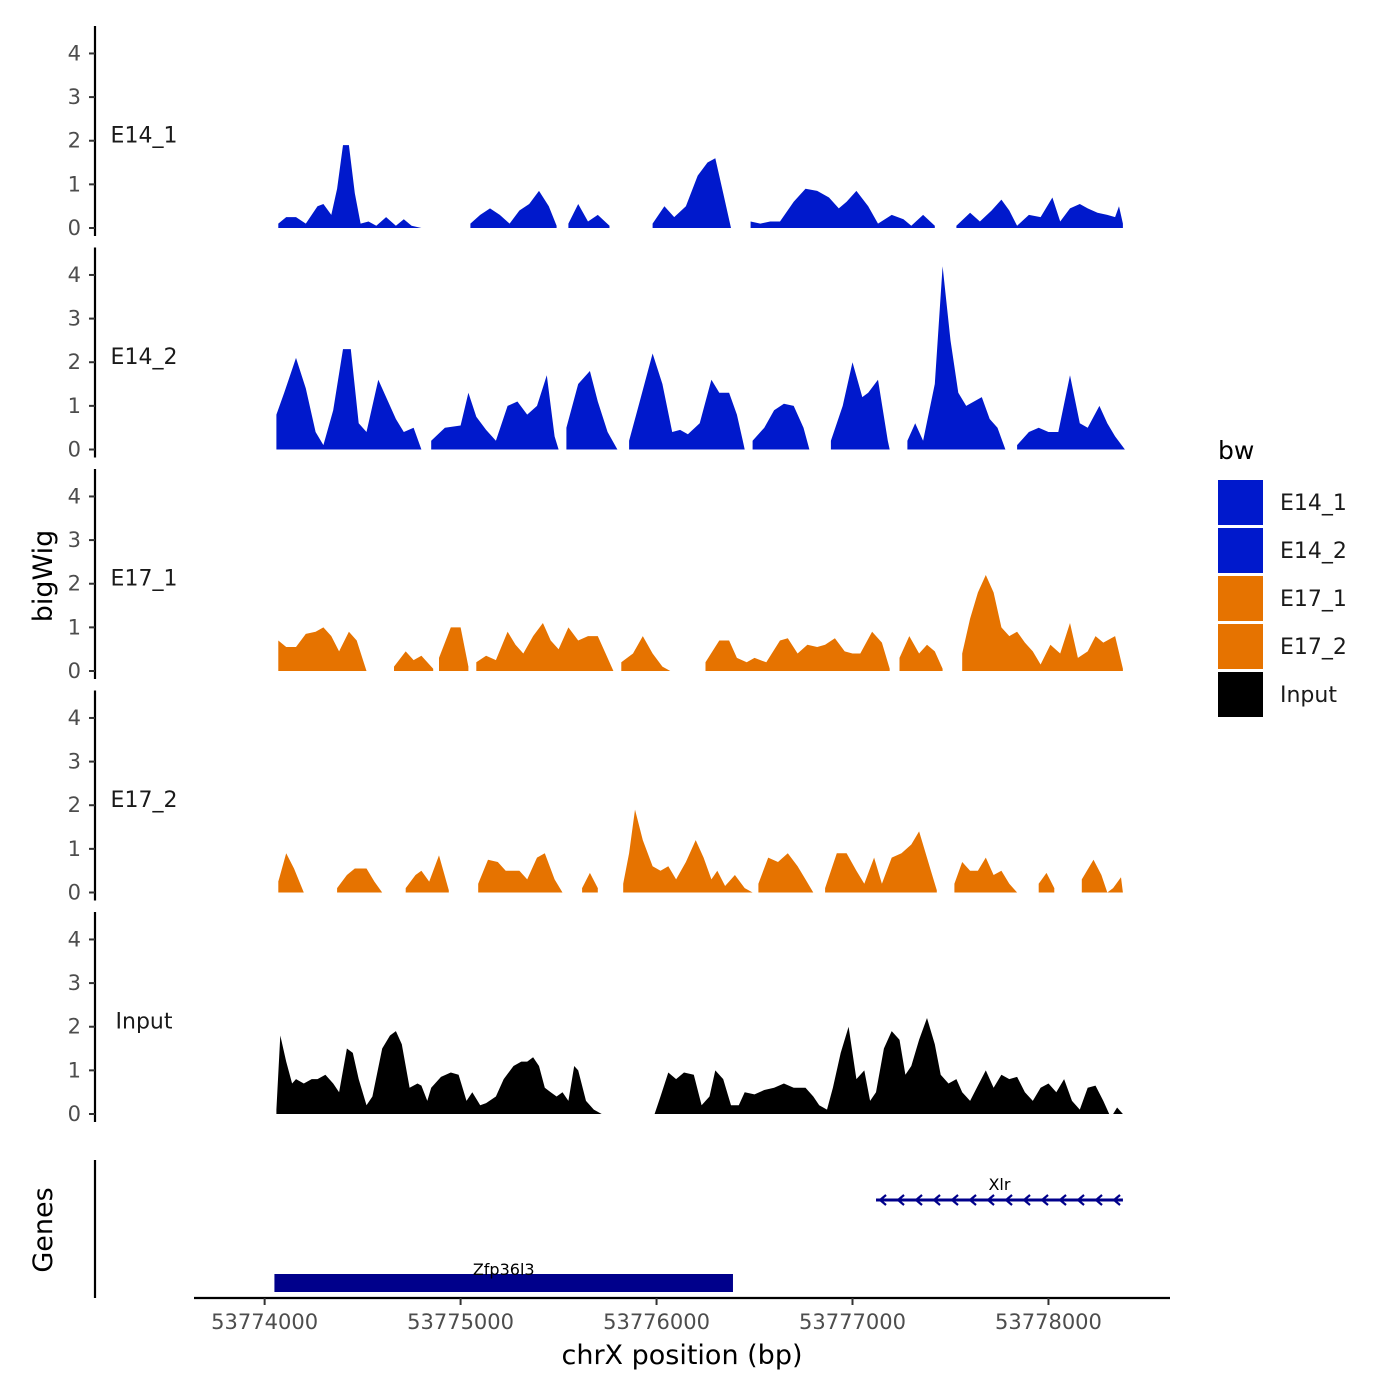  Describe the element at coordinates (608, 1229) in the screenshot. I see `genes-track: Xlr Zfp36l3` at that location.